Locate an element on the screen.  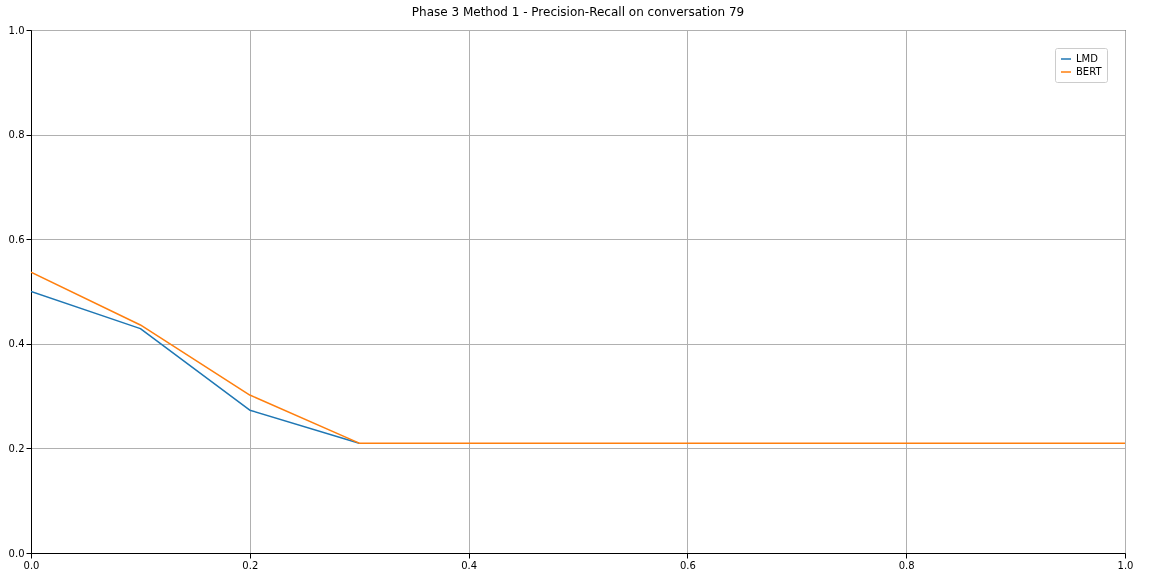
legend-label: BERT is located at coordinates (1089, 71).